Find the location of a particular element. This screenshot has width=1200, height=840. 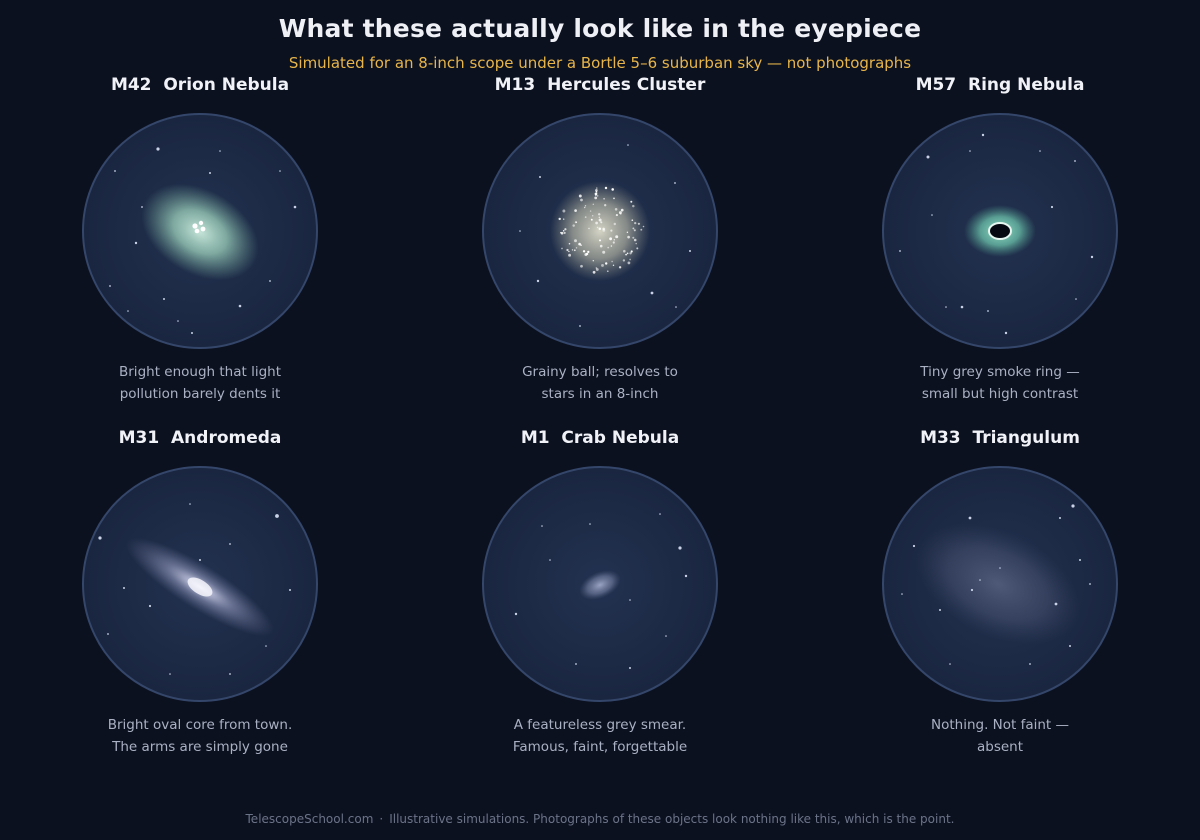

object-caption: Nothing. Not faint — absent is located at coordinates (1000, 736).